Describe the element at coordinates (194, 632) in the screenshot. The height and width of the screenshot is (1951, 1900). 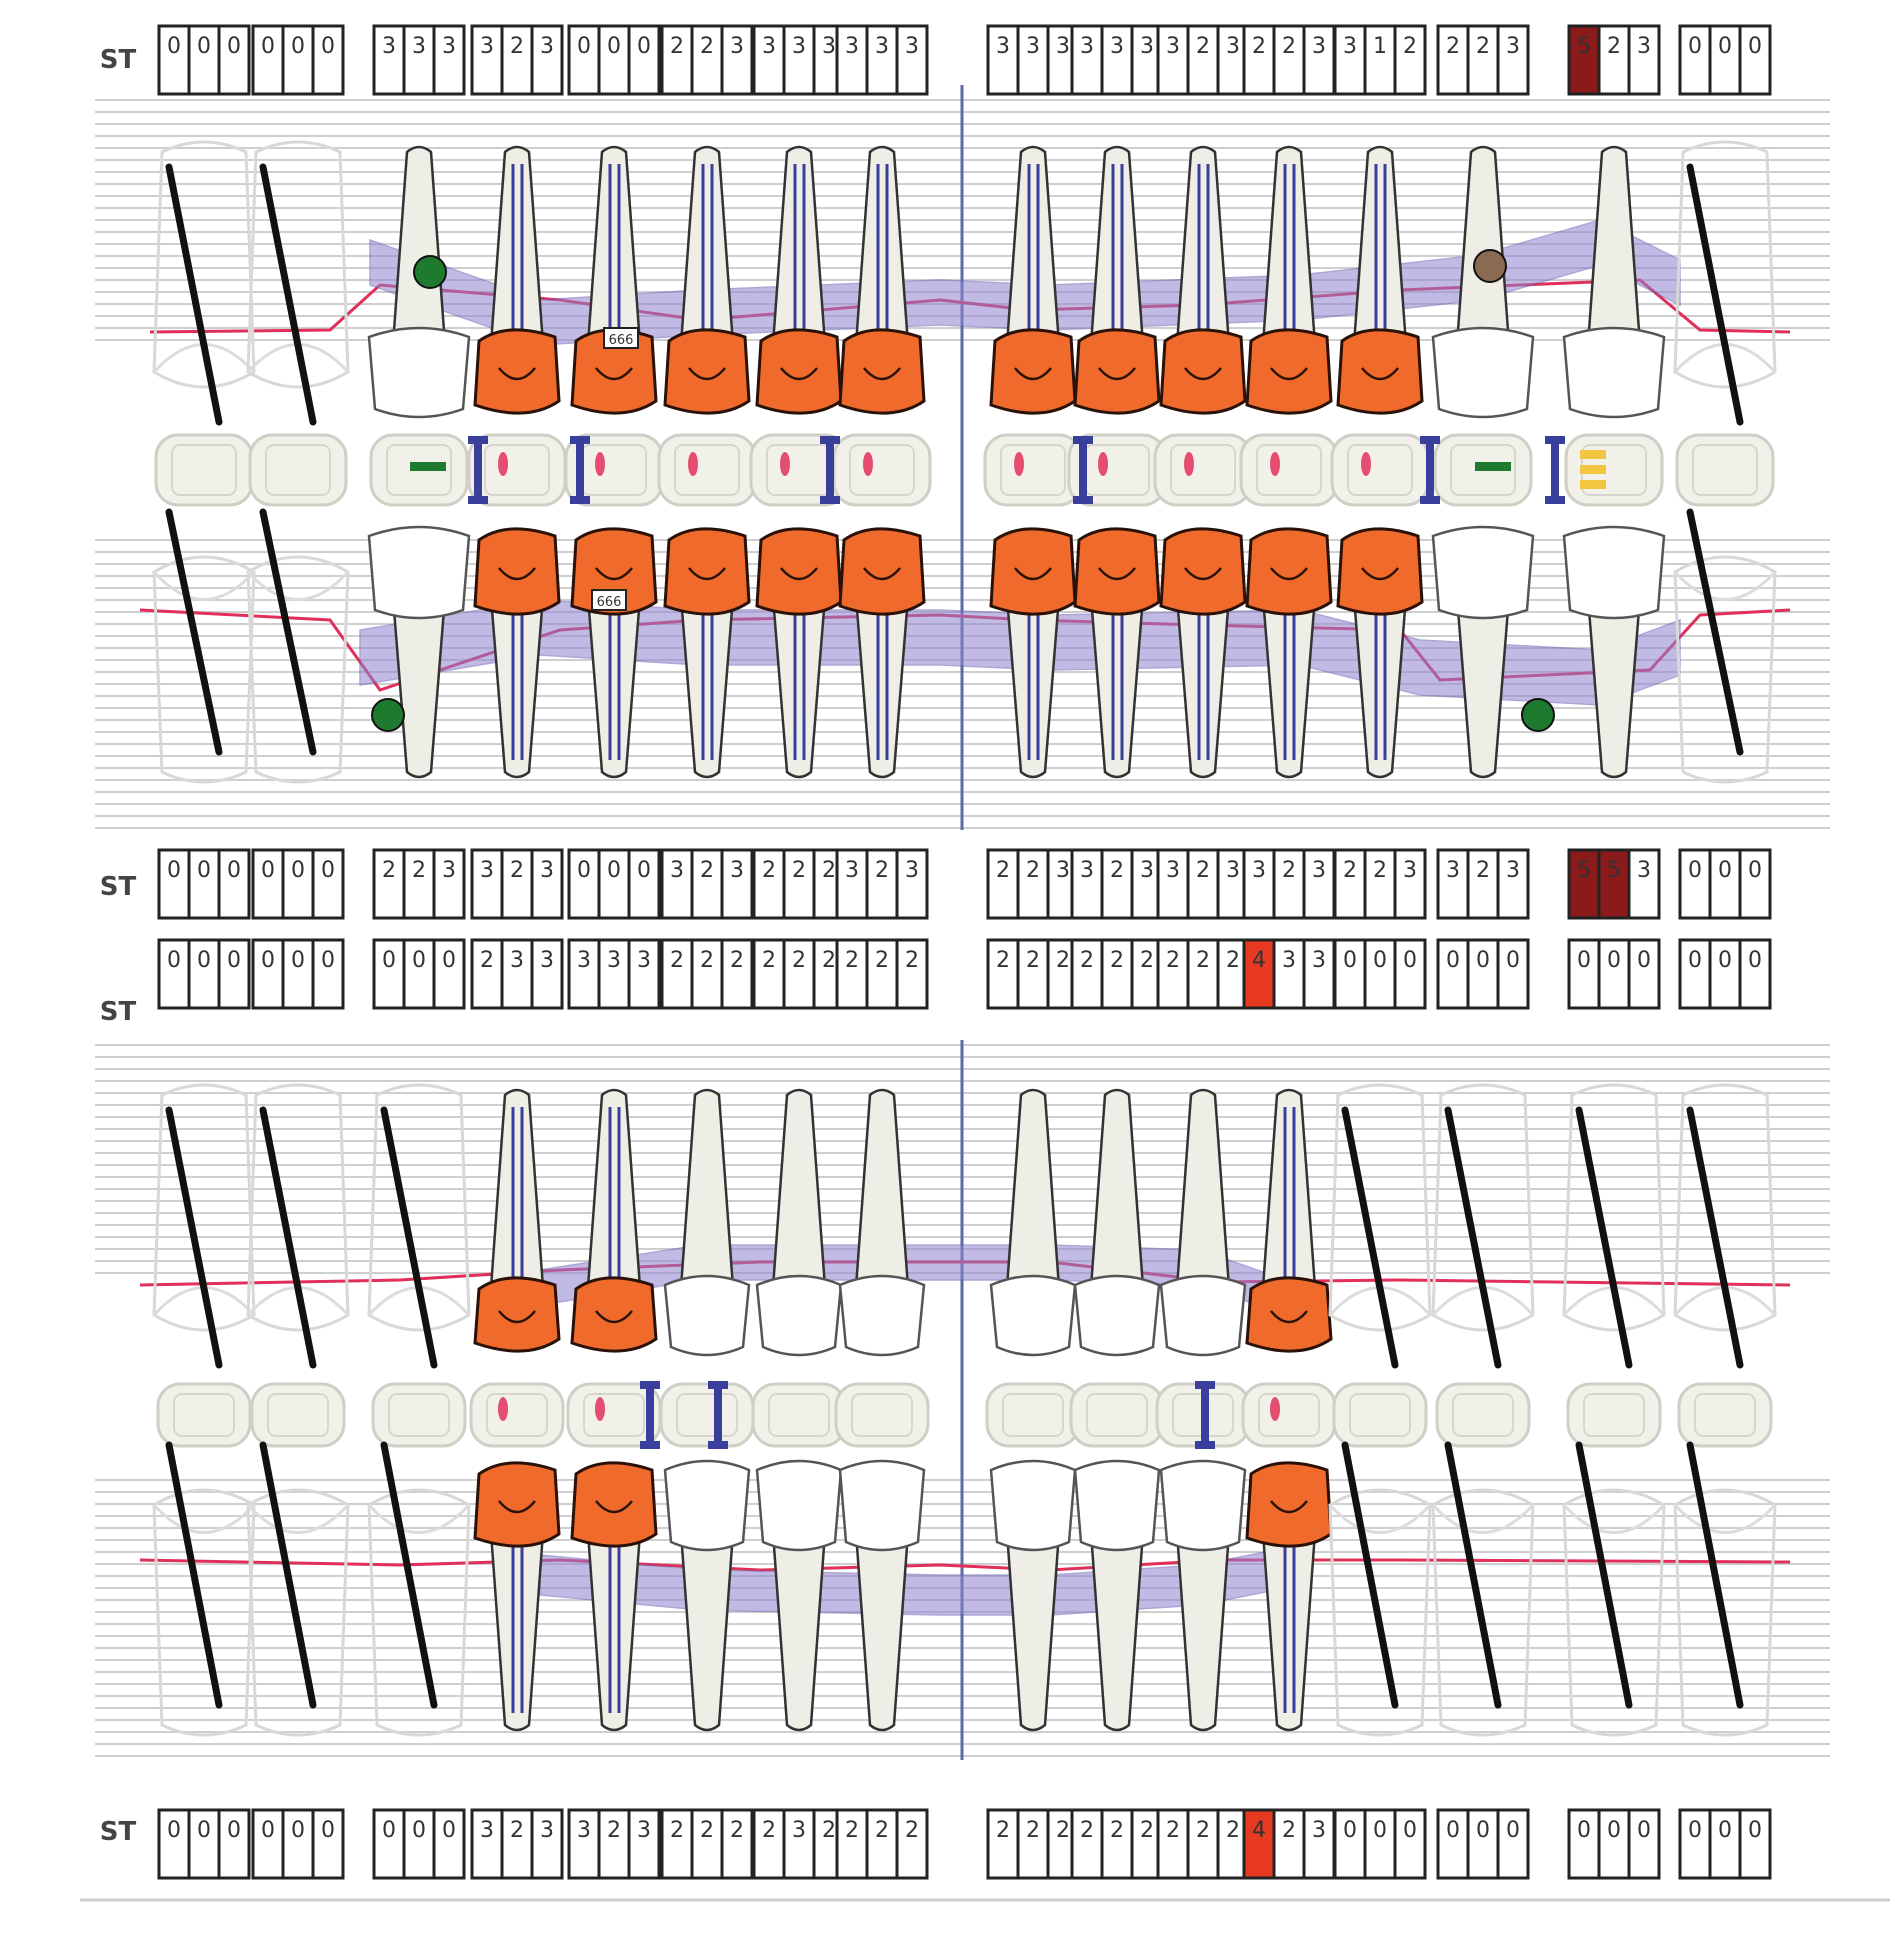
I see `missing-tooth-strike` at that location.